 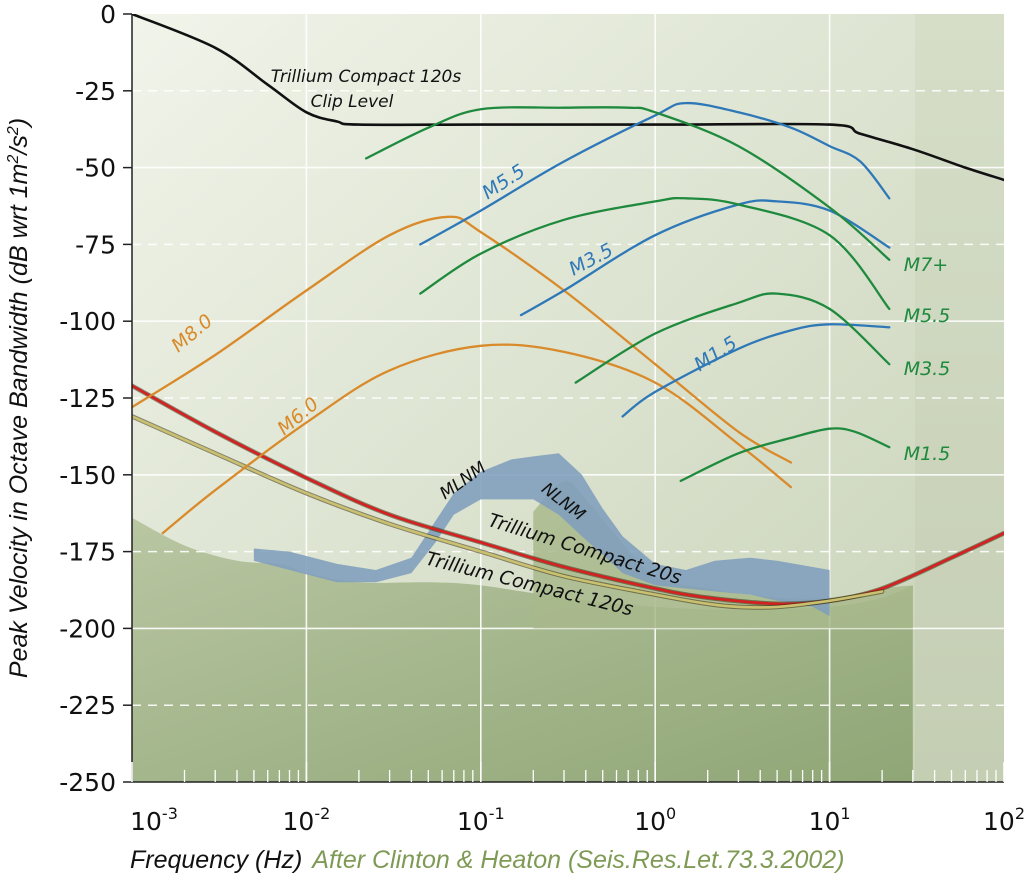 What do you see at coordinates (95, 244) in the screenshot?
I see `y-tick-label: -75` at bounding box center [95, 244].